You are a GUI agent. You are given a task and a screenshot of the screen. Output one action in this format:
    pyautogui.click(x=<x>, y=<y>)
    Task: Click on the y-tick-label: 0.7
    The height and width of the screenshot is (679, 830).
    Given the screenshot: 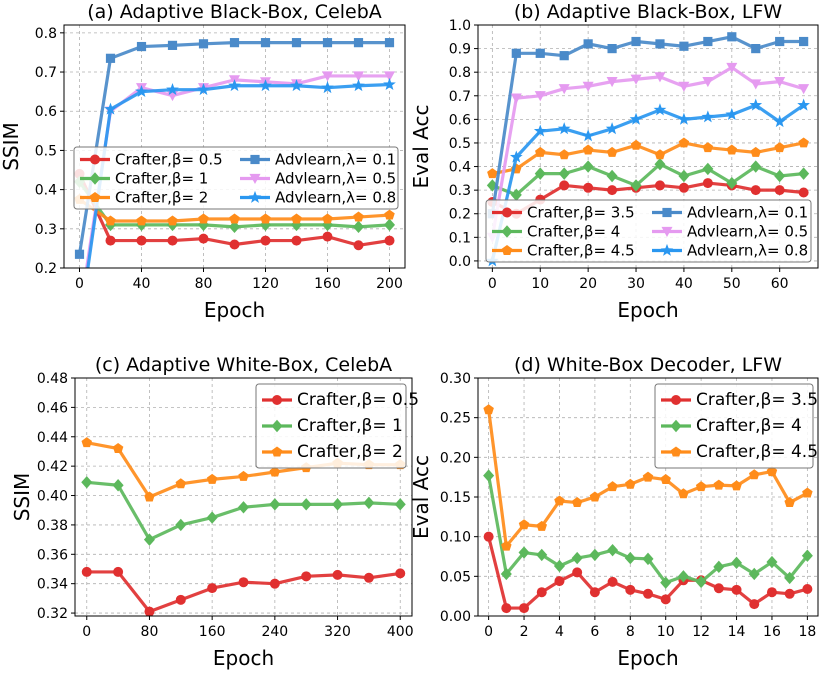 What is the action you would take?
    pyautogui.click(x=46, y=73)
    